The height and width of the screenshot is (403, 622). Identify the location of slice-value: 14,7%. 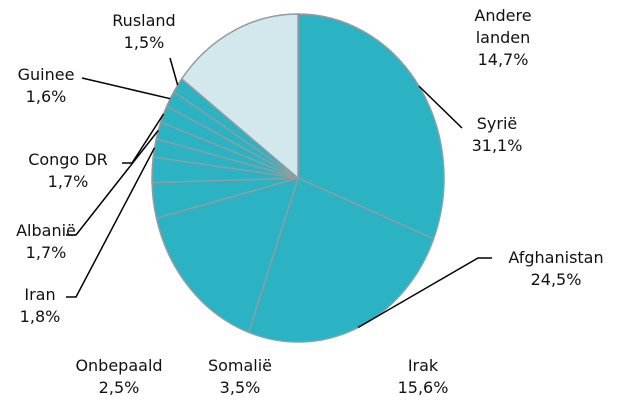
(503, 59).